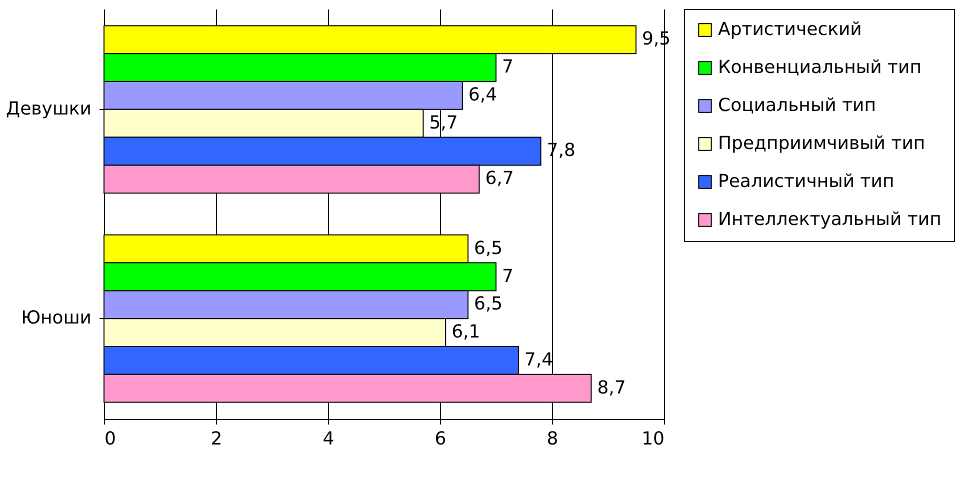 This screenshot has width=972, height=478. What do you see at coordinates (539, 359) in the screenshot?
I see `data-label: 7,4` at bounding box center [539, 359].